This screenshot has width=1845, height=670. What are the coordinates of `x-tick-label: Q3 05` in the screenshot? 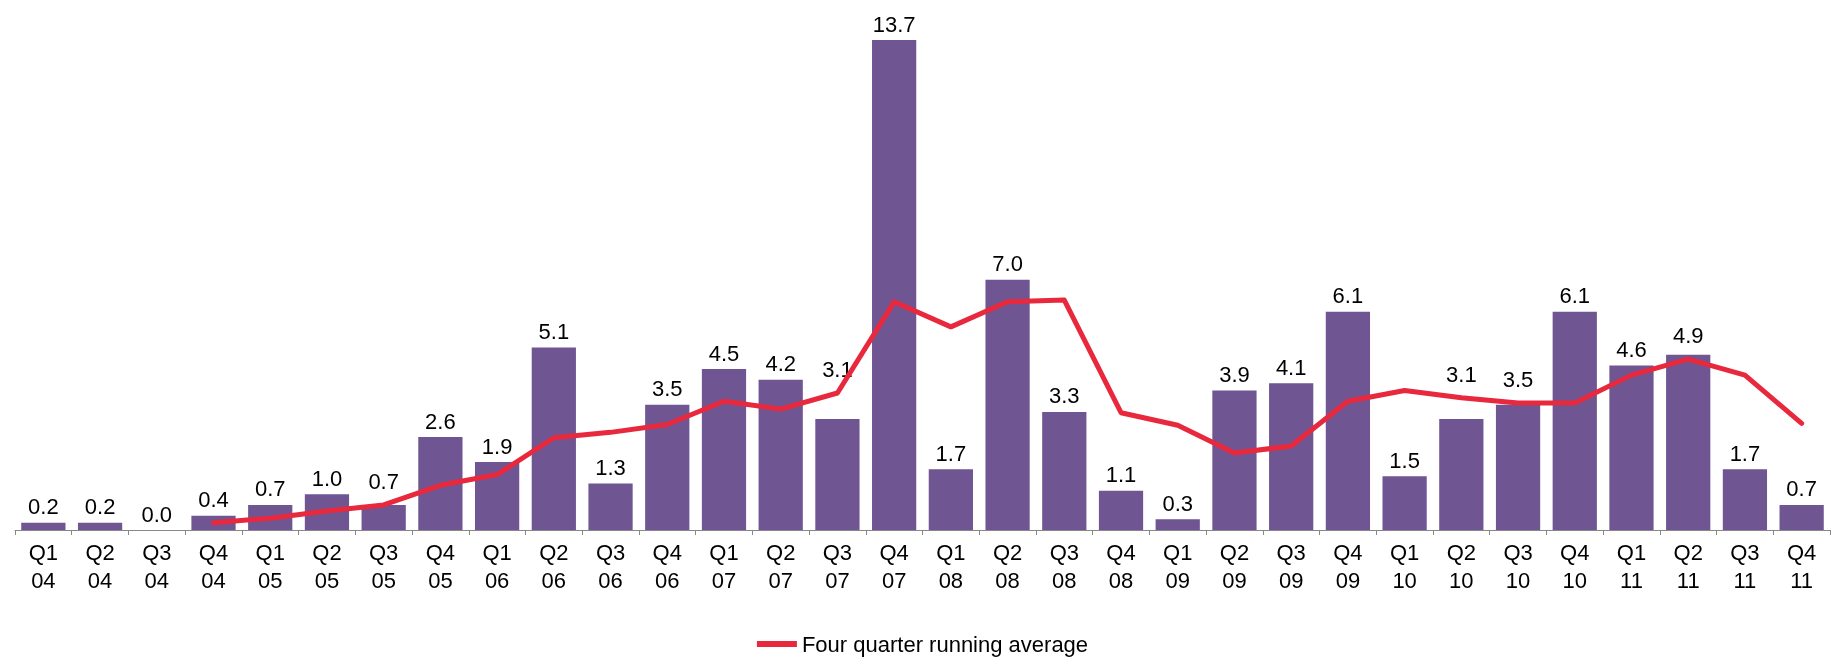 It's located at (383, 566).